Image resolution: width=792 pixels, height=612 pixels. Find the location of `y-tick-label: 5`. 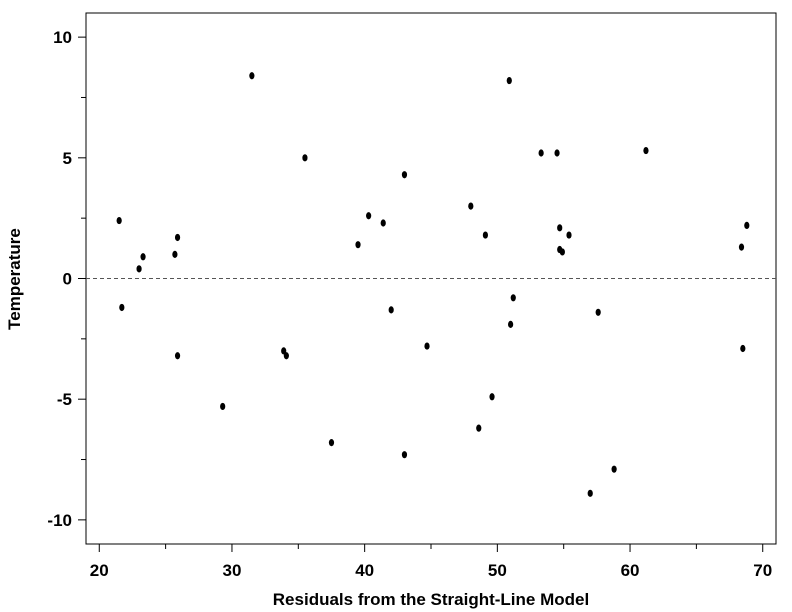

y-tick-label: 5 is located at coordinates (67, 158).